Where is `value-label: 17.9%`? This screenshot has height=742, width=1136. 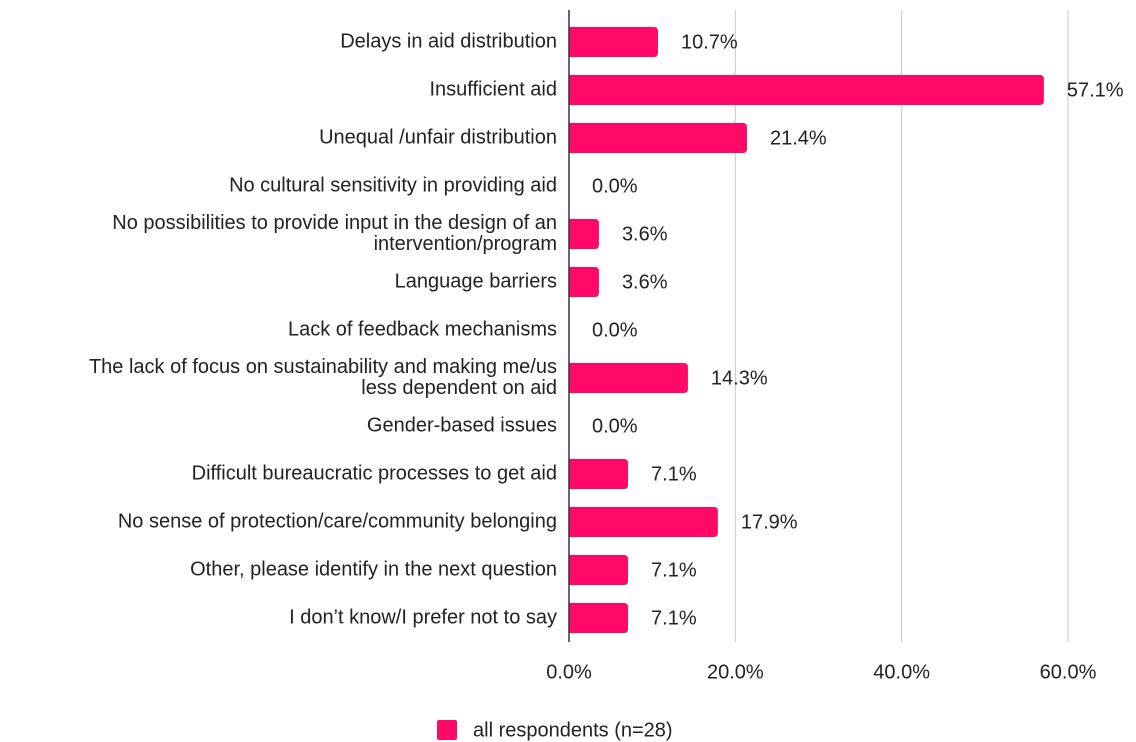 value-label: 17.9% is located at coordinates (769, 522).